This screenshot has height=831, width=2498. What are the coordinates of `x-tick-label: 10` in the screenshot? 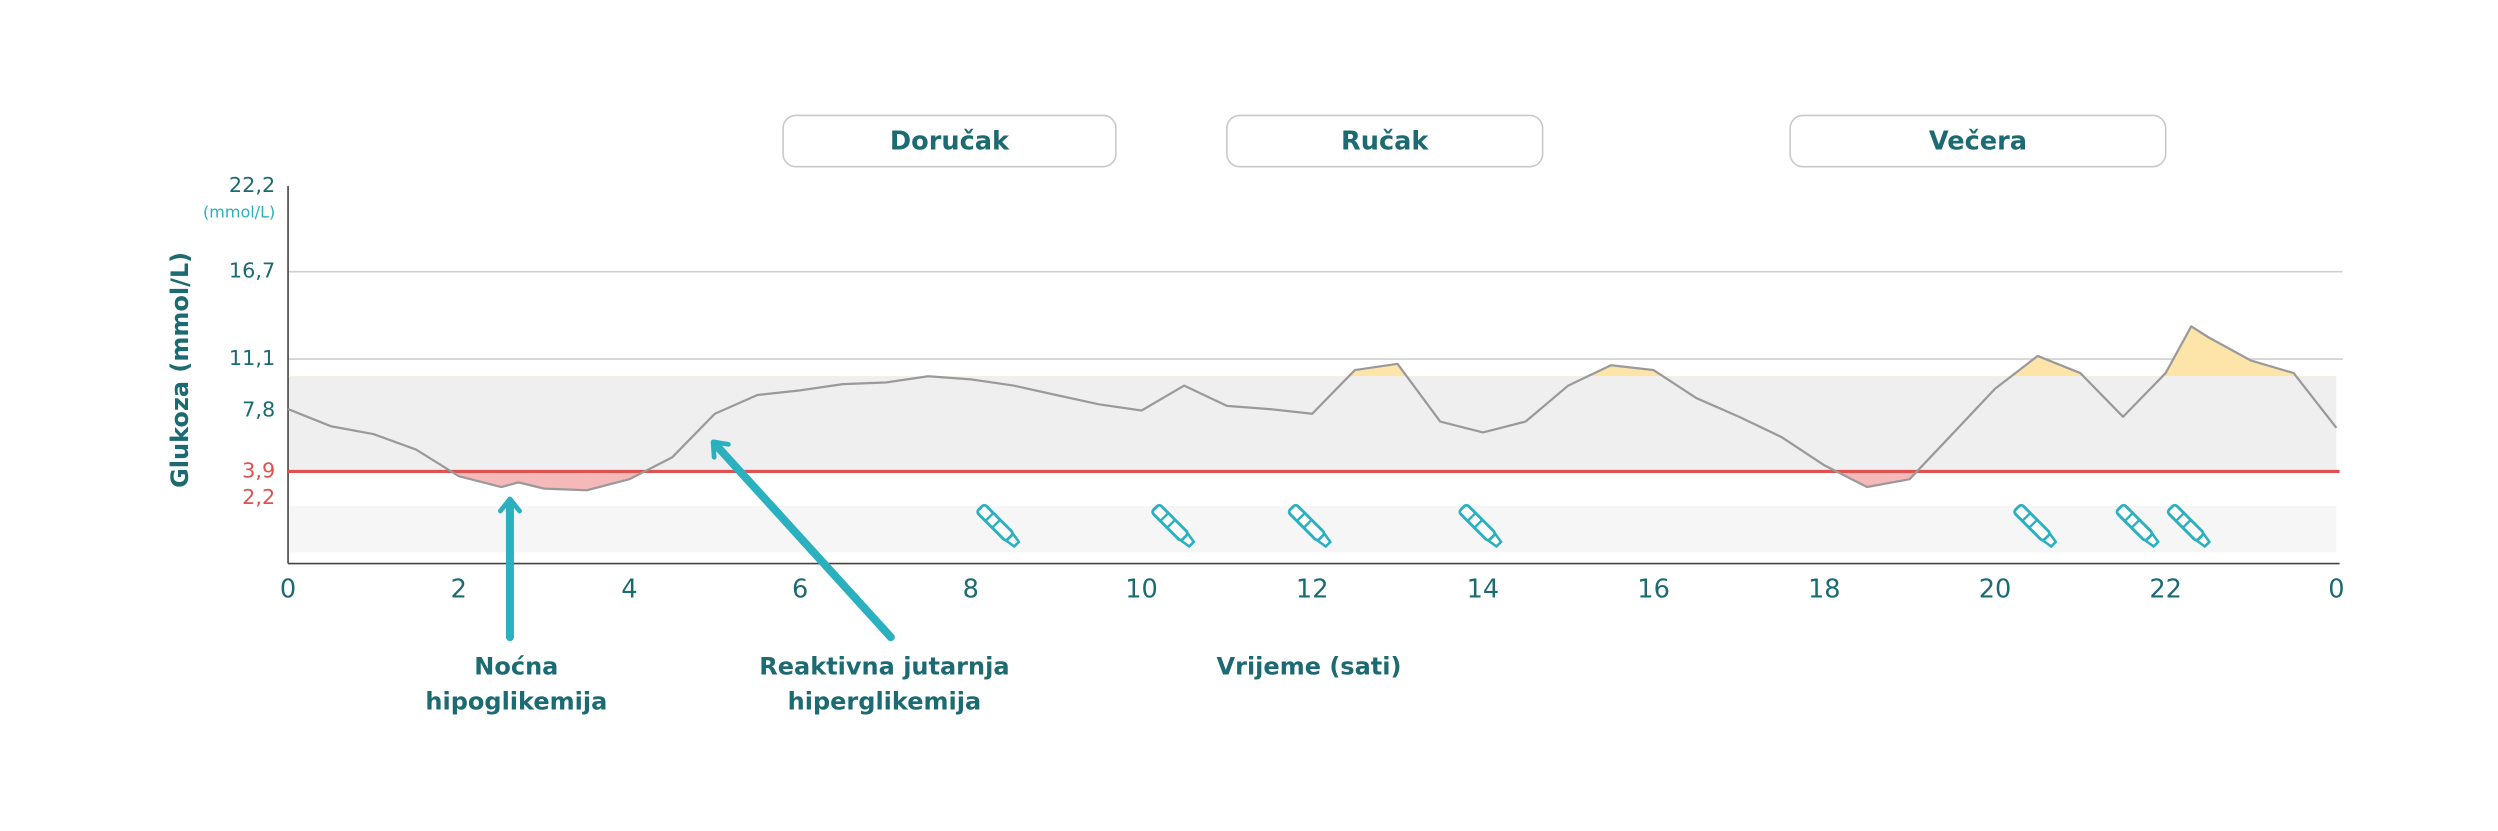 It's located at (1141, 590).